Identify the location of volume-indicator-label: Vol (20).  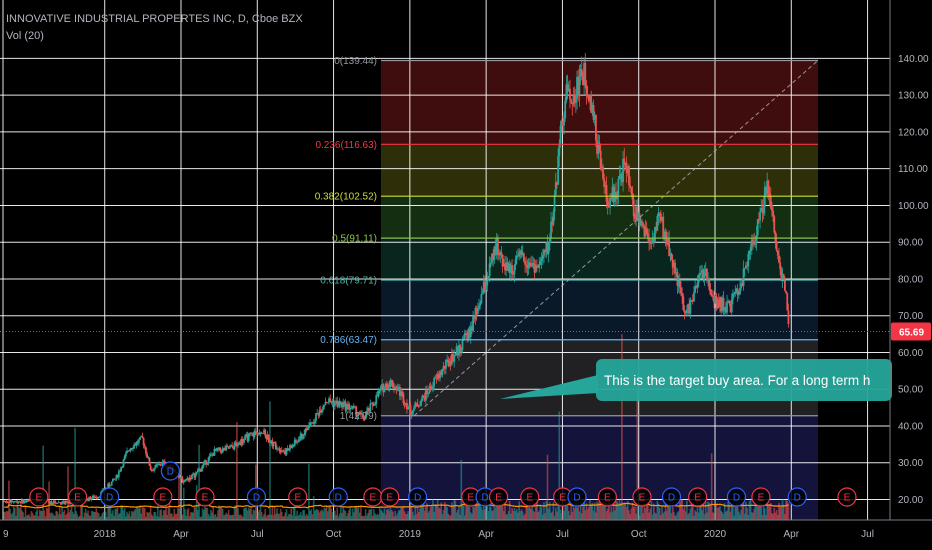
(25, 36).